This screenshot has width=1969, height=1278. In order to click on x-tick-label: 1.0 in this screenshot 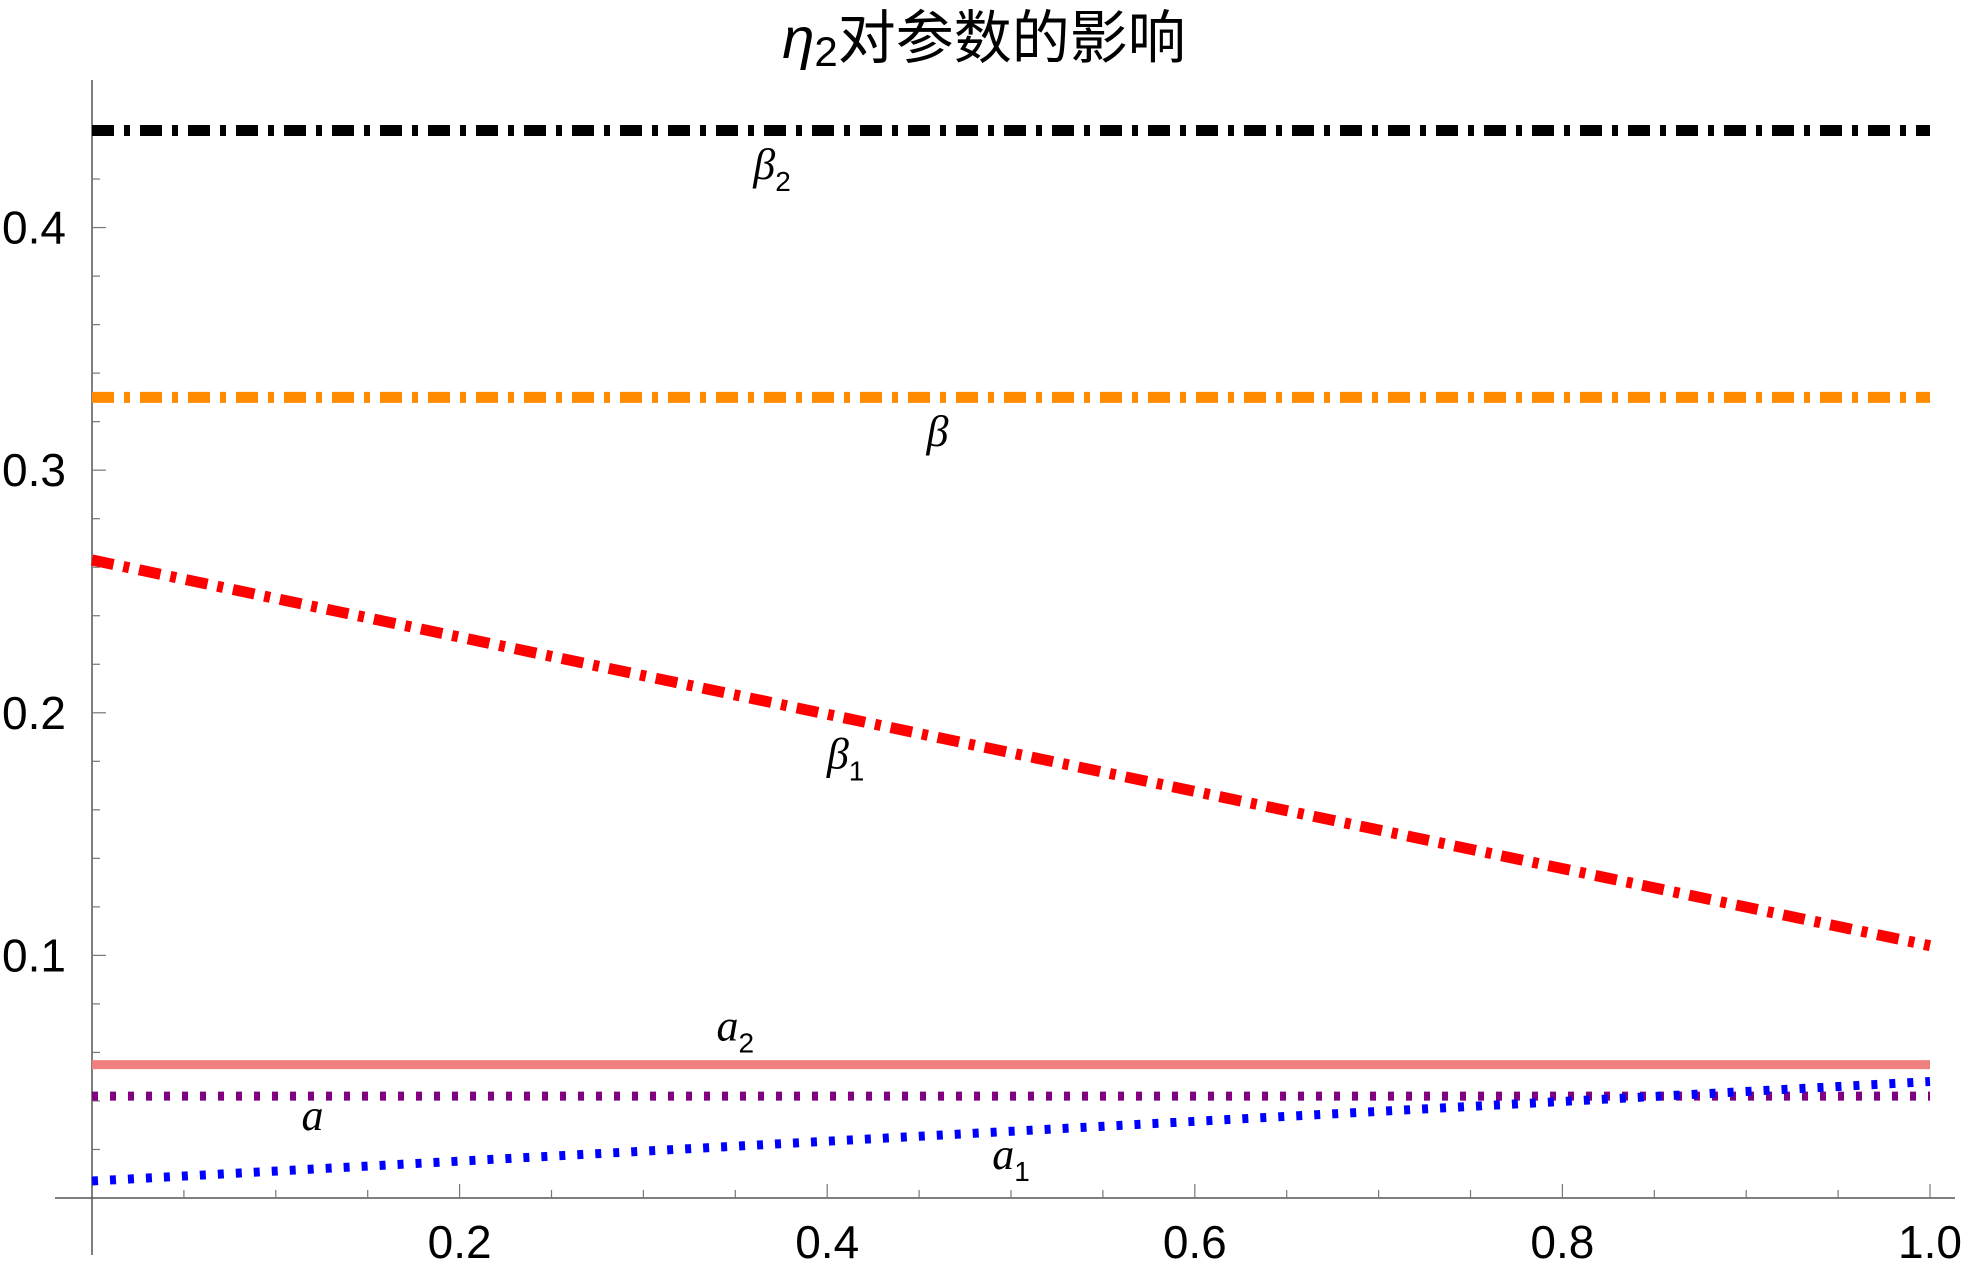, I will do `click(1930, 1242)`.